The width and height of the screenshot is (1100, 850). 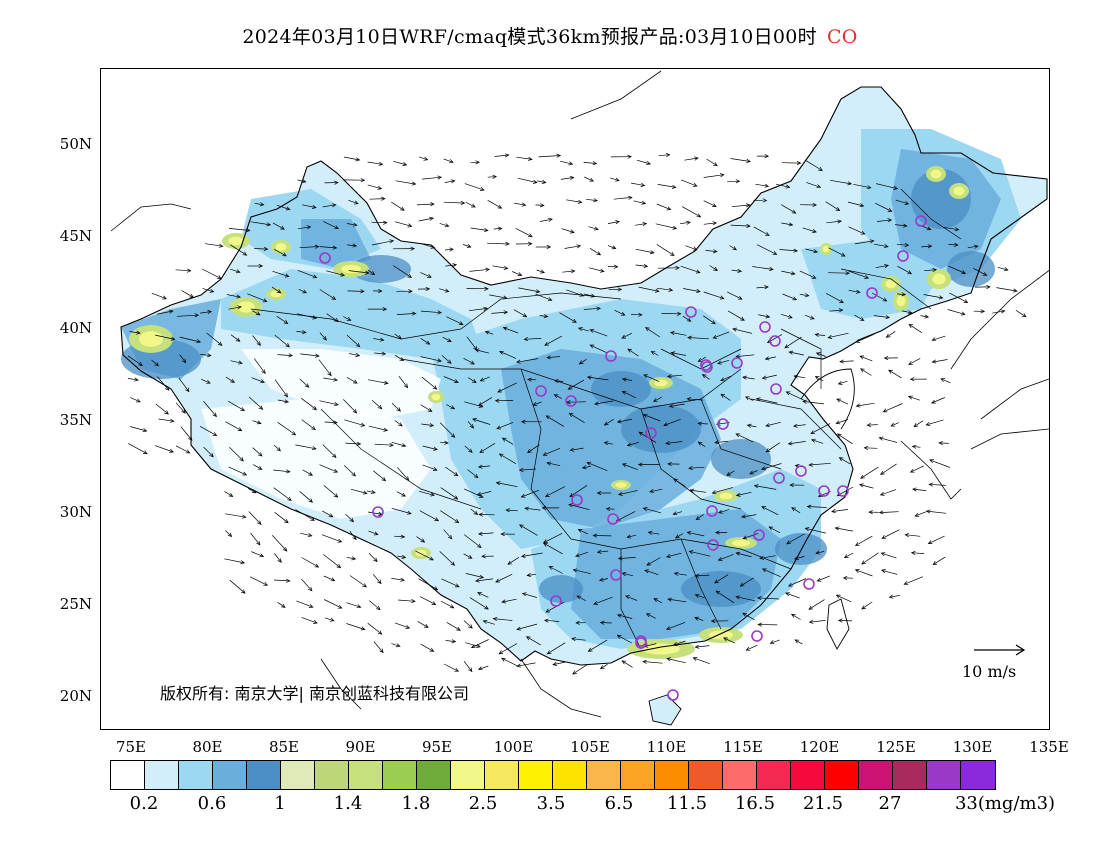 What do you see at coordinates (513, 747) in the screenshot?
I see `lon-label-100e: 100E` at bounding box center [513, 747].